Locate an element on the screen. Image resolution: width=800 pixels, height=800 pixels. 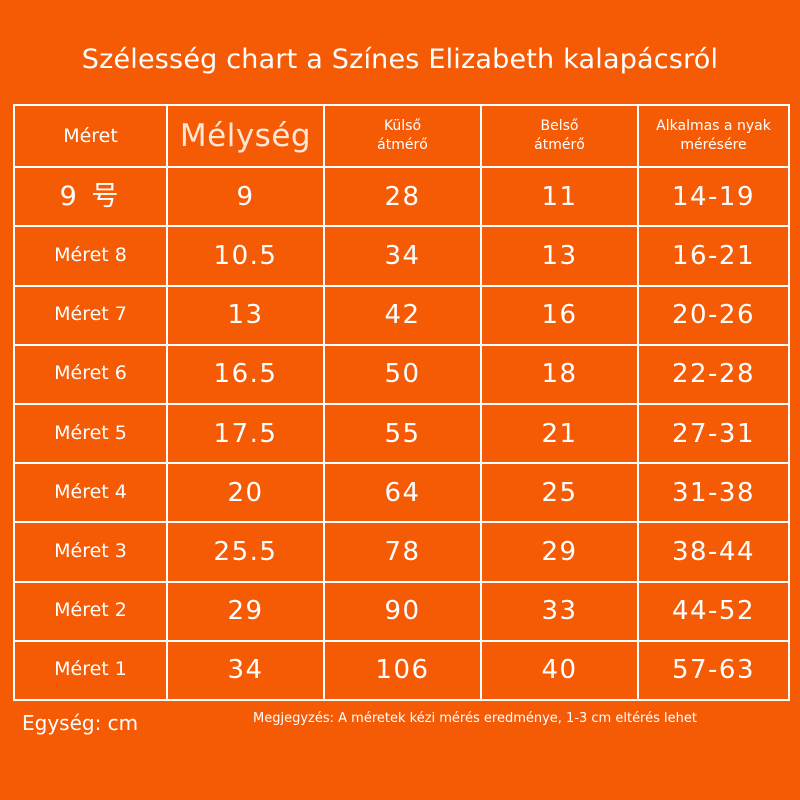
outer-value: 34 is located at coordinates (402, 255).